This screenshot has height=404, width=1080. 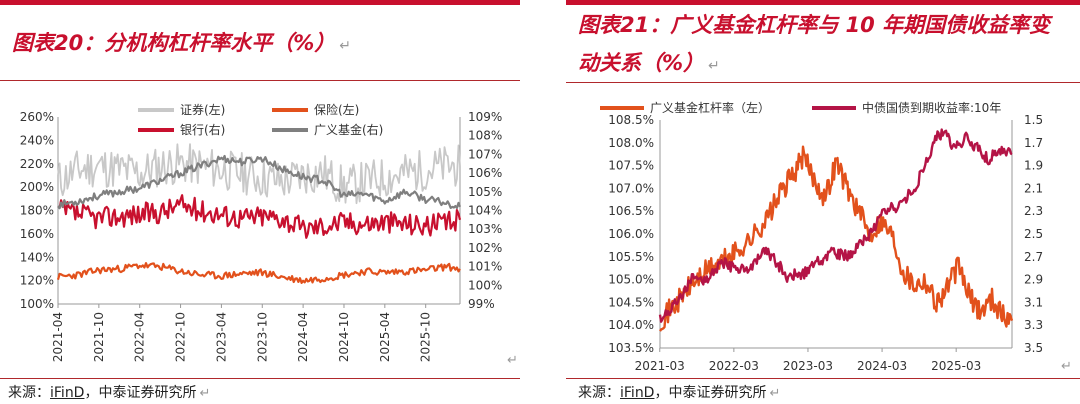 I want to click on c20-x-tick: 2023-10, so click(x=262, y=337).